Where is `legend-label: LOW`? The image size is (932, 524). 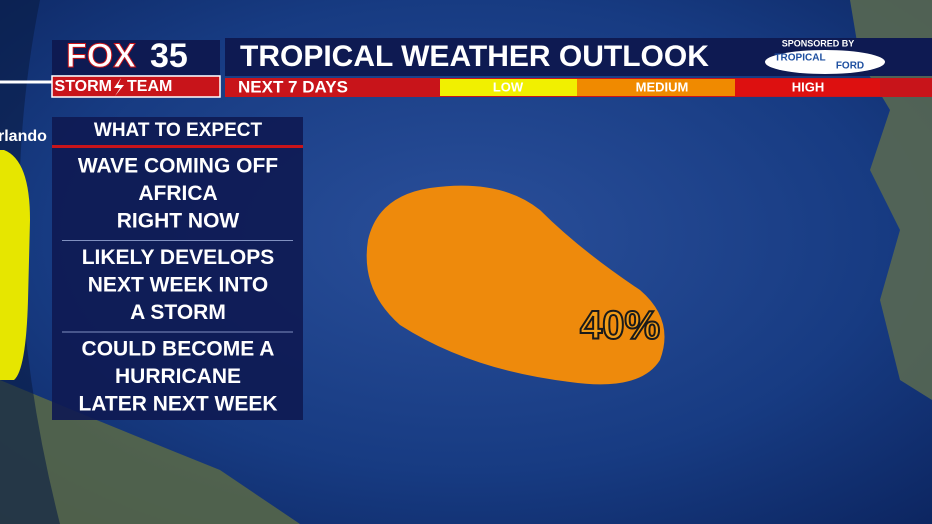 legend-label: LOW is located at coordinates (508, 86).